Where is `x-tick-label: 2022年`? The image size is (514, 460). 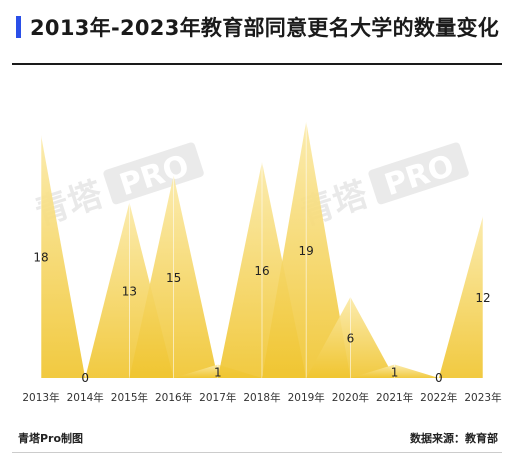 x-tick-label: 2022年 is located at coordinates (438, 397).